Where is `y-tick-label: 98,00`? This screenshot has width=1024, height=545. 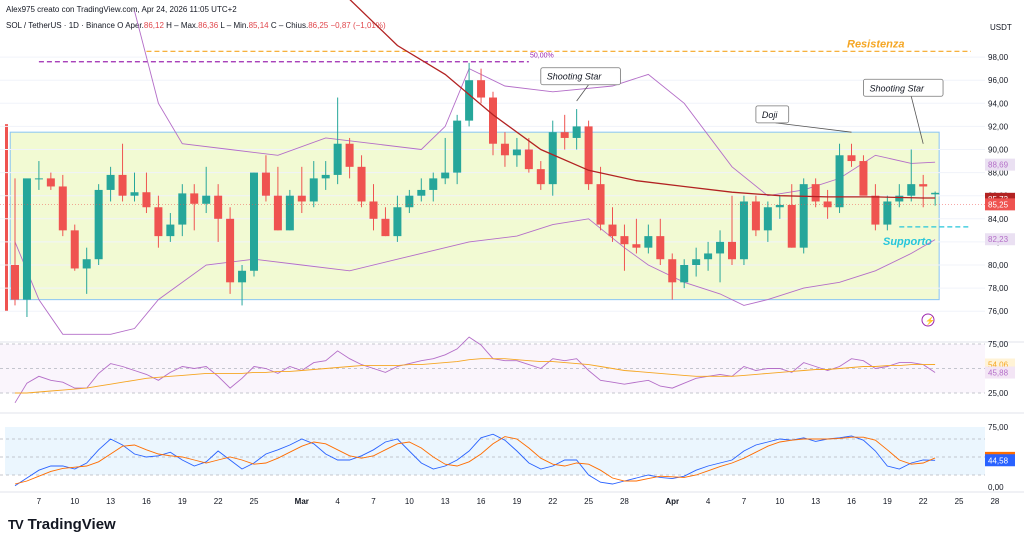
y-tick-label: 98,00 is located at coordinates (998, 57).